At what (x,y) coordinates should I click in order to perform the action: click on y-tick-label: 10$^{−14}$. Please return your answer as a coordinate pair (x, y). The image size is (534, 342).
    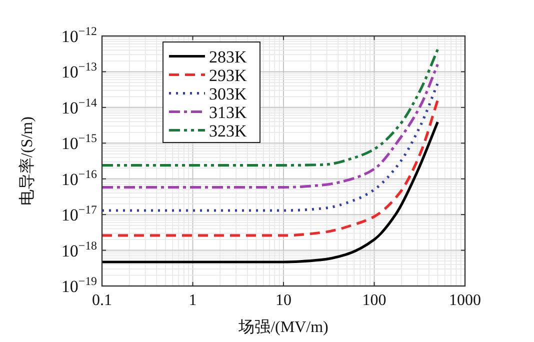
    Looking at the image, I should click on (79, 106).